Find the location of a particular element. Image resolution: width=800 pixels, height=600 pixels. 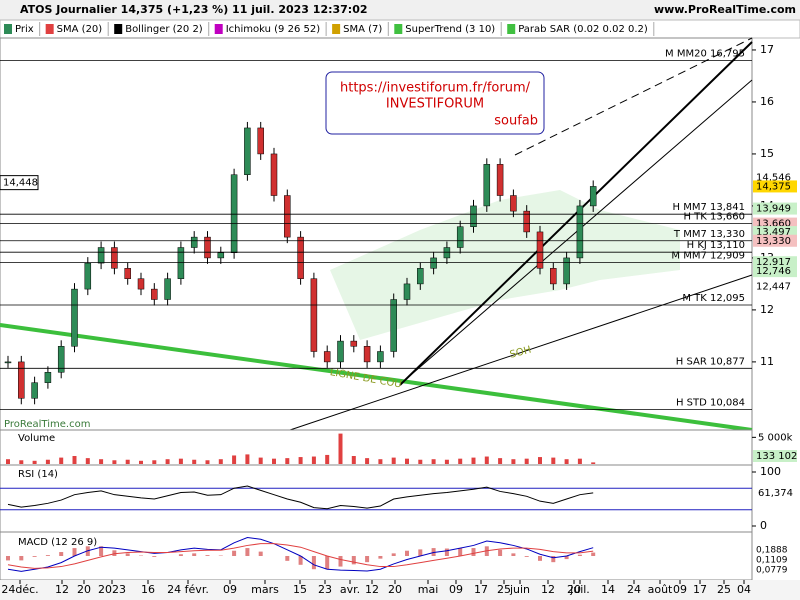

rsi-last: 61,374 is located at coordinates (775, 493).